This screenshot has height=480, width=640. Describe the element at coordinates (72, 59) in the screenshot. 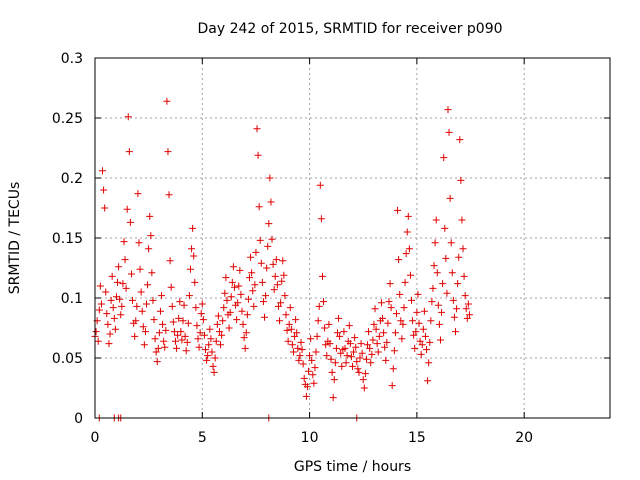

I see `y-tick-label: 0.3` at that location.